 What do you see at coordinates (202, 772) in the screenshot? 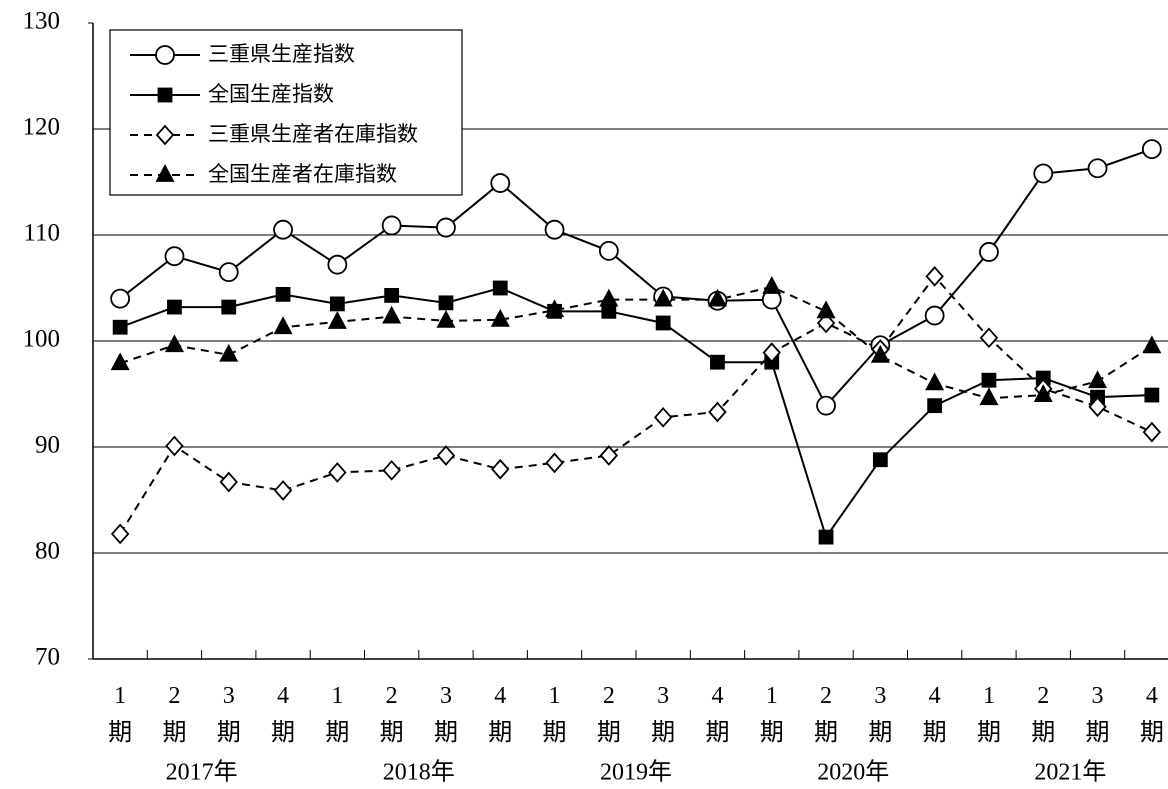
I see `x-group-label: 2017年` at bounding box center [202, 772].